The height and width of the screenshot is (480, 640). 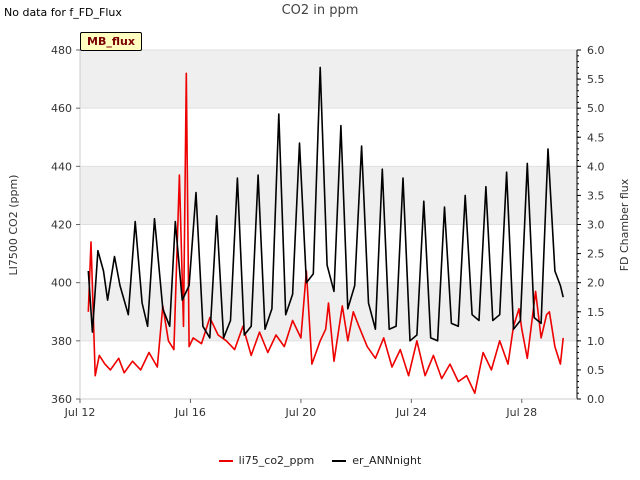 I want to click on y2-tick-label-4.5: 4.5, so click(x=596, y=137).